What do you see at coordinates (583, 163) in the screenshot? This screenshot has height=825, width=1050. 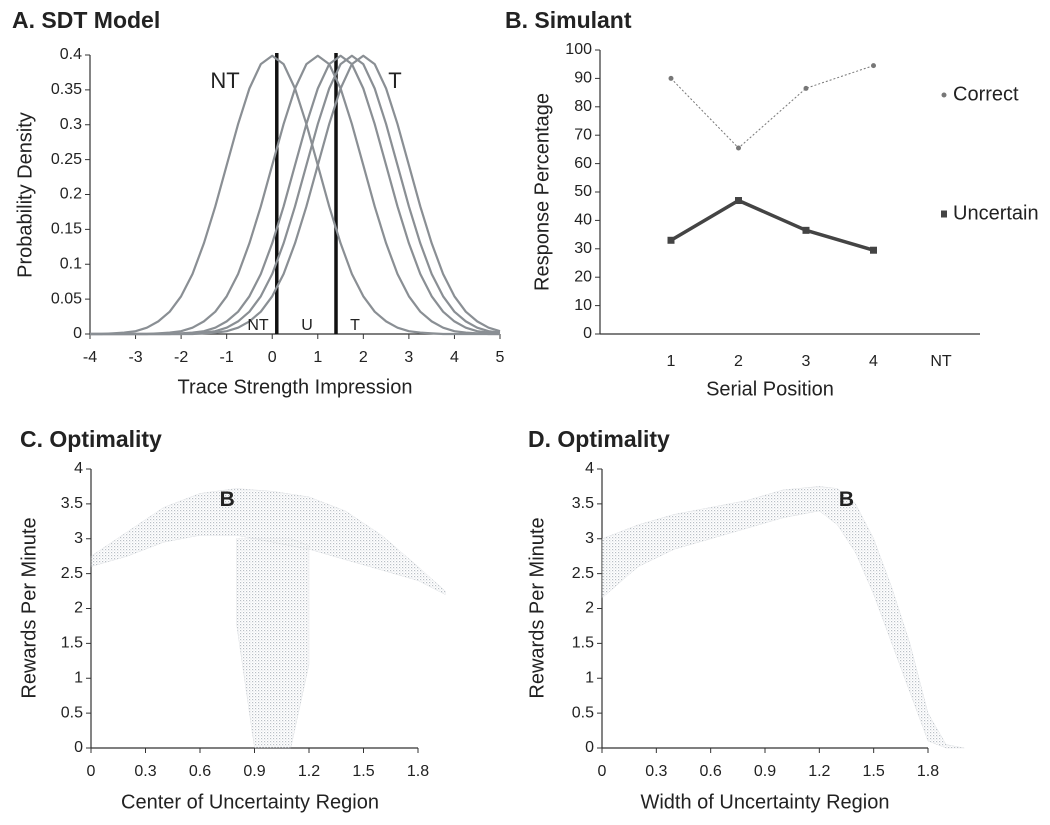 I see `y-tick-label: 60` at bounding box center [583, 163].